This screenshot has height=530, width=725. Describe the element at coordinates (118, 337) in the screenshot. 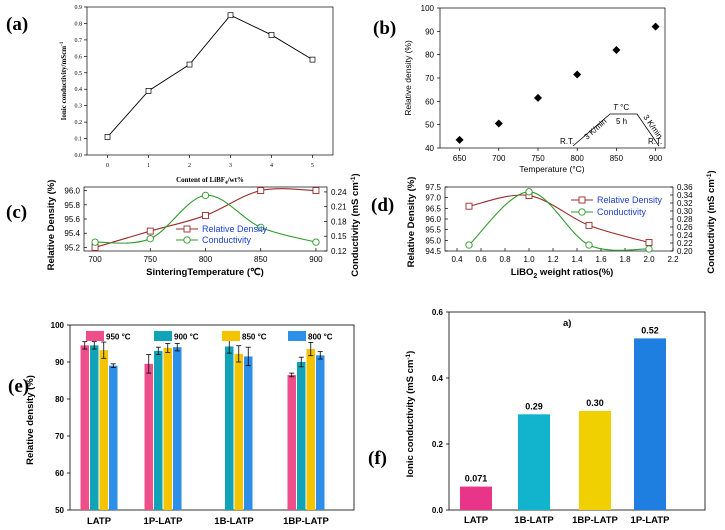

I see `legend-label: 950 °C` at that location.